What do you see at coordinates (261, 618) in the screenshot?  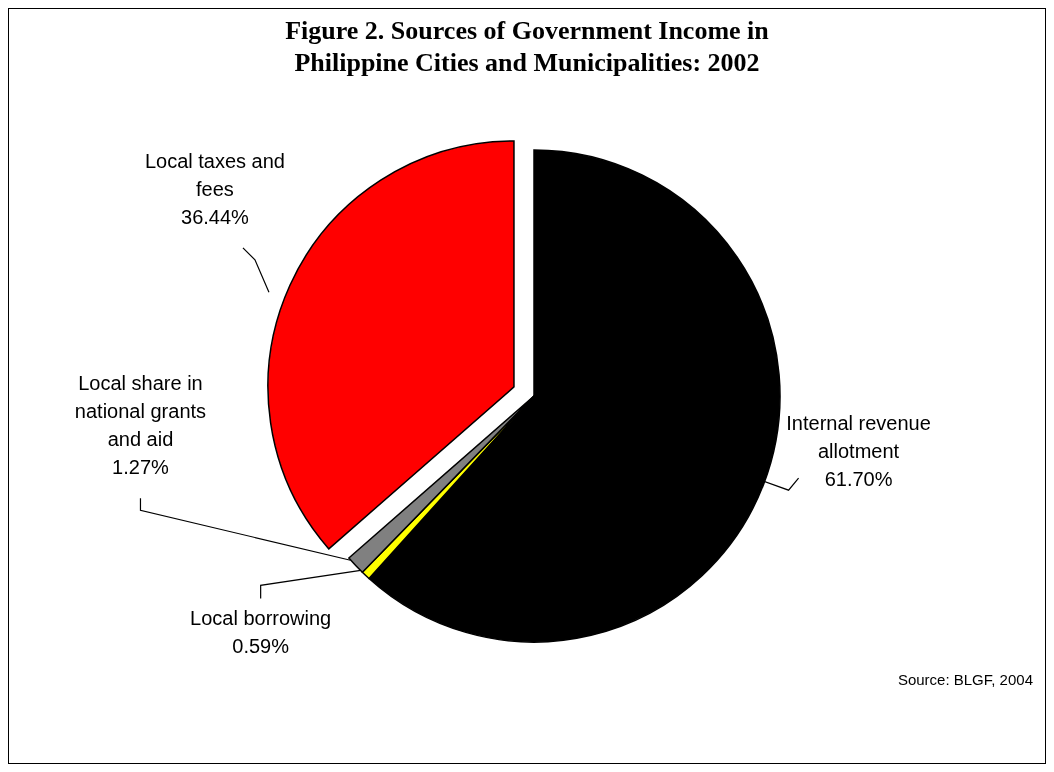 I see `slice-label: Local borrowing` at bounding box center [261, 618].